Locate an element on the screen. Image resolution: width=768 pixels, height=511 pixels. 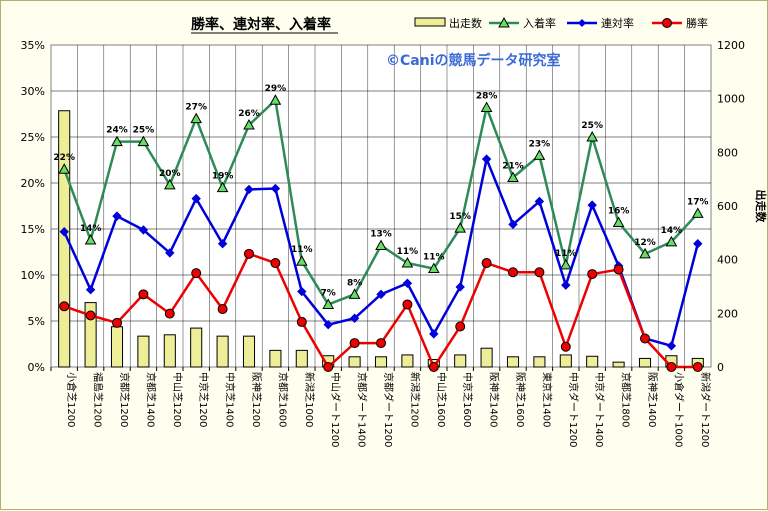
legend-label: 勝率 is located at coordinates (697, 23).